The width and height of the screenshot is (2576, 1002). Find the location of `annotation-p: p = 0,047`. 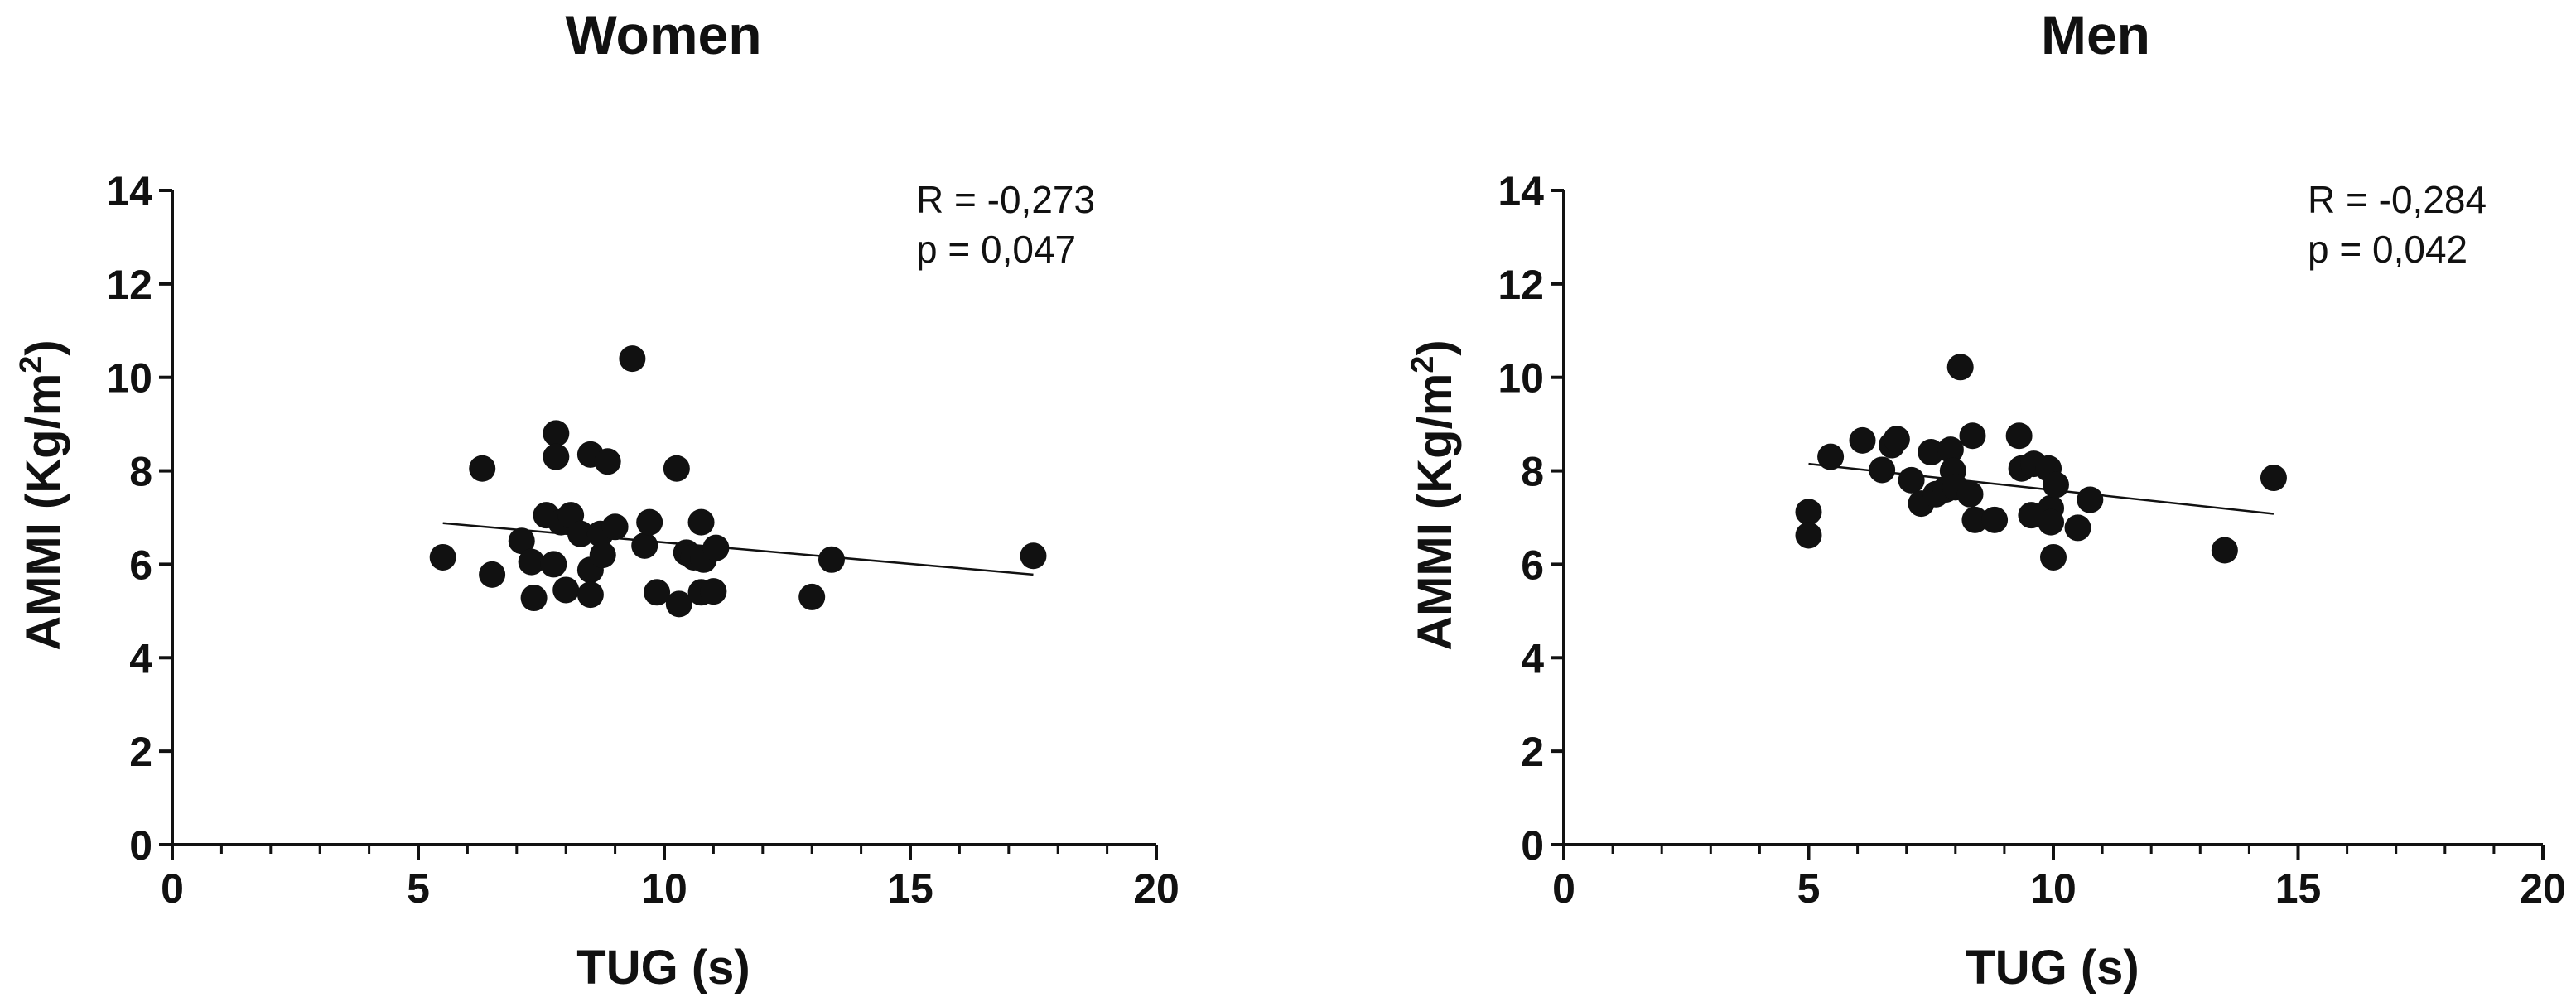

annotation-p: p = 0,047 is located at coordinates (996, 249).